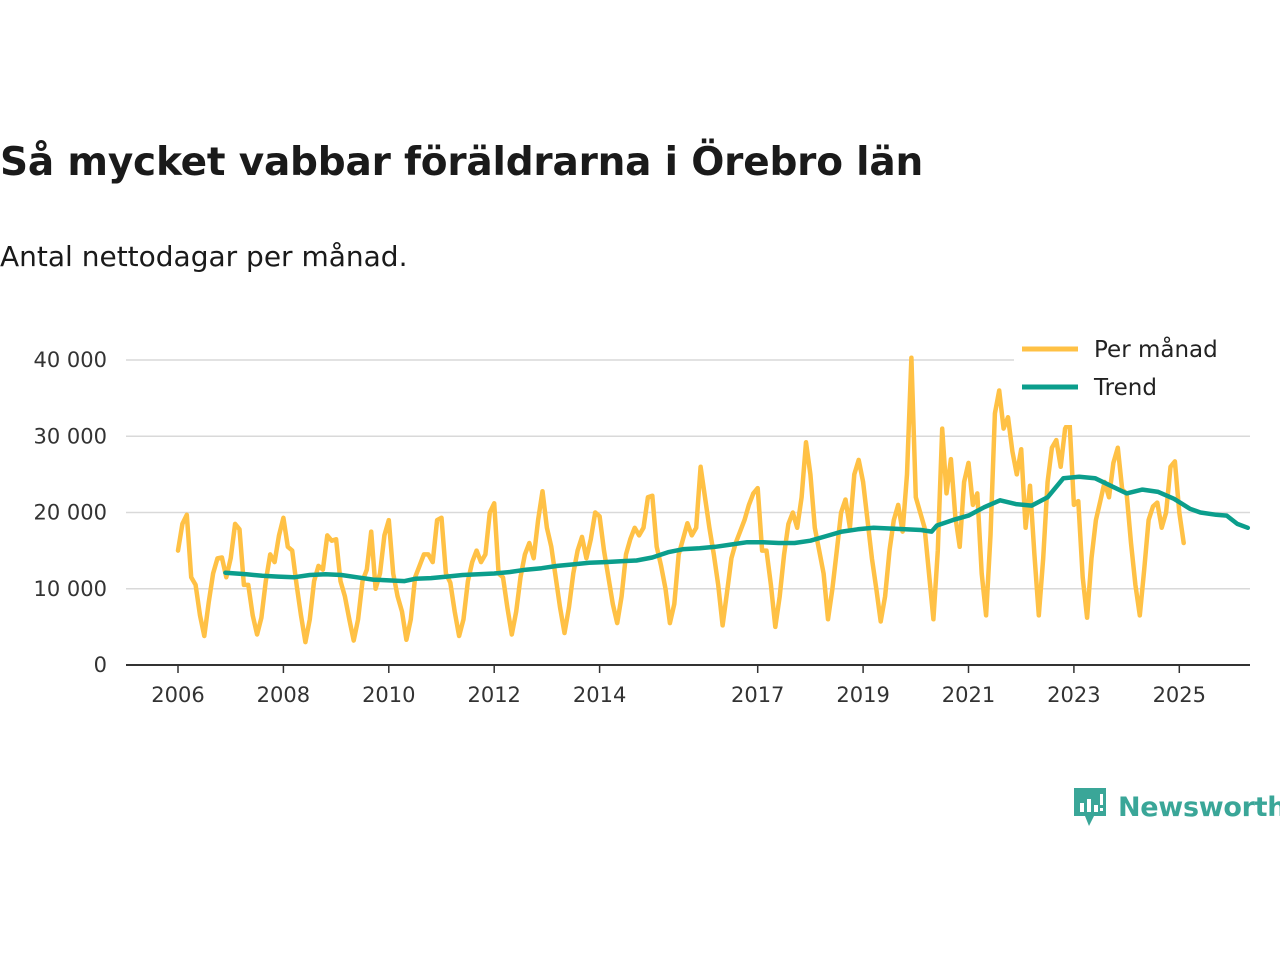  What do you see at coordinates (70, 589) in the screenshot?
I see `y-tick-label: 10 000` at bounding box center [70, 589].